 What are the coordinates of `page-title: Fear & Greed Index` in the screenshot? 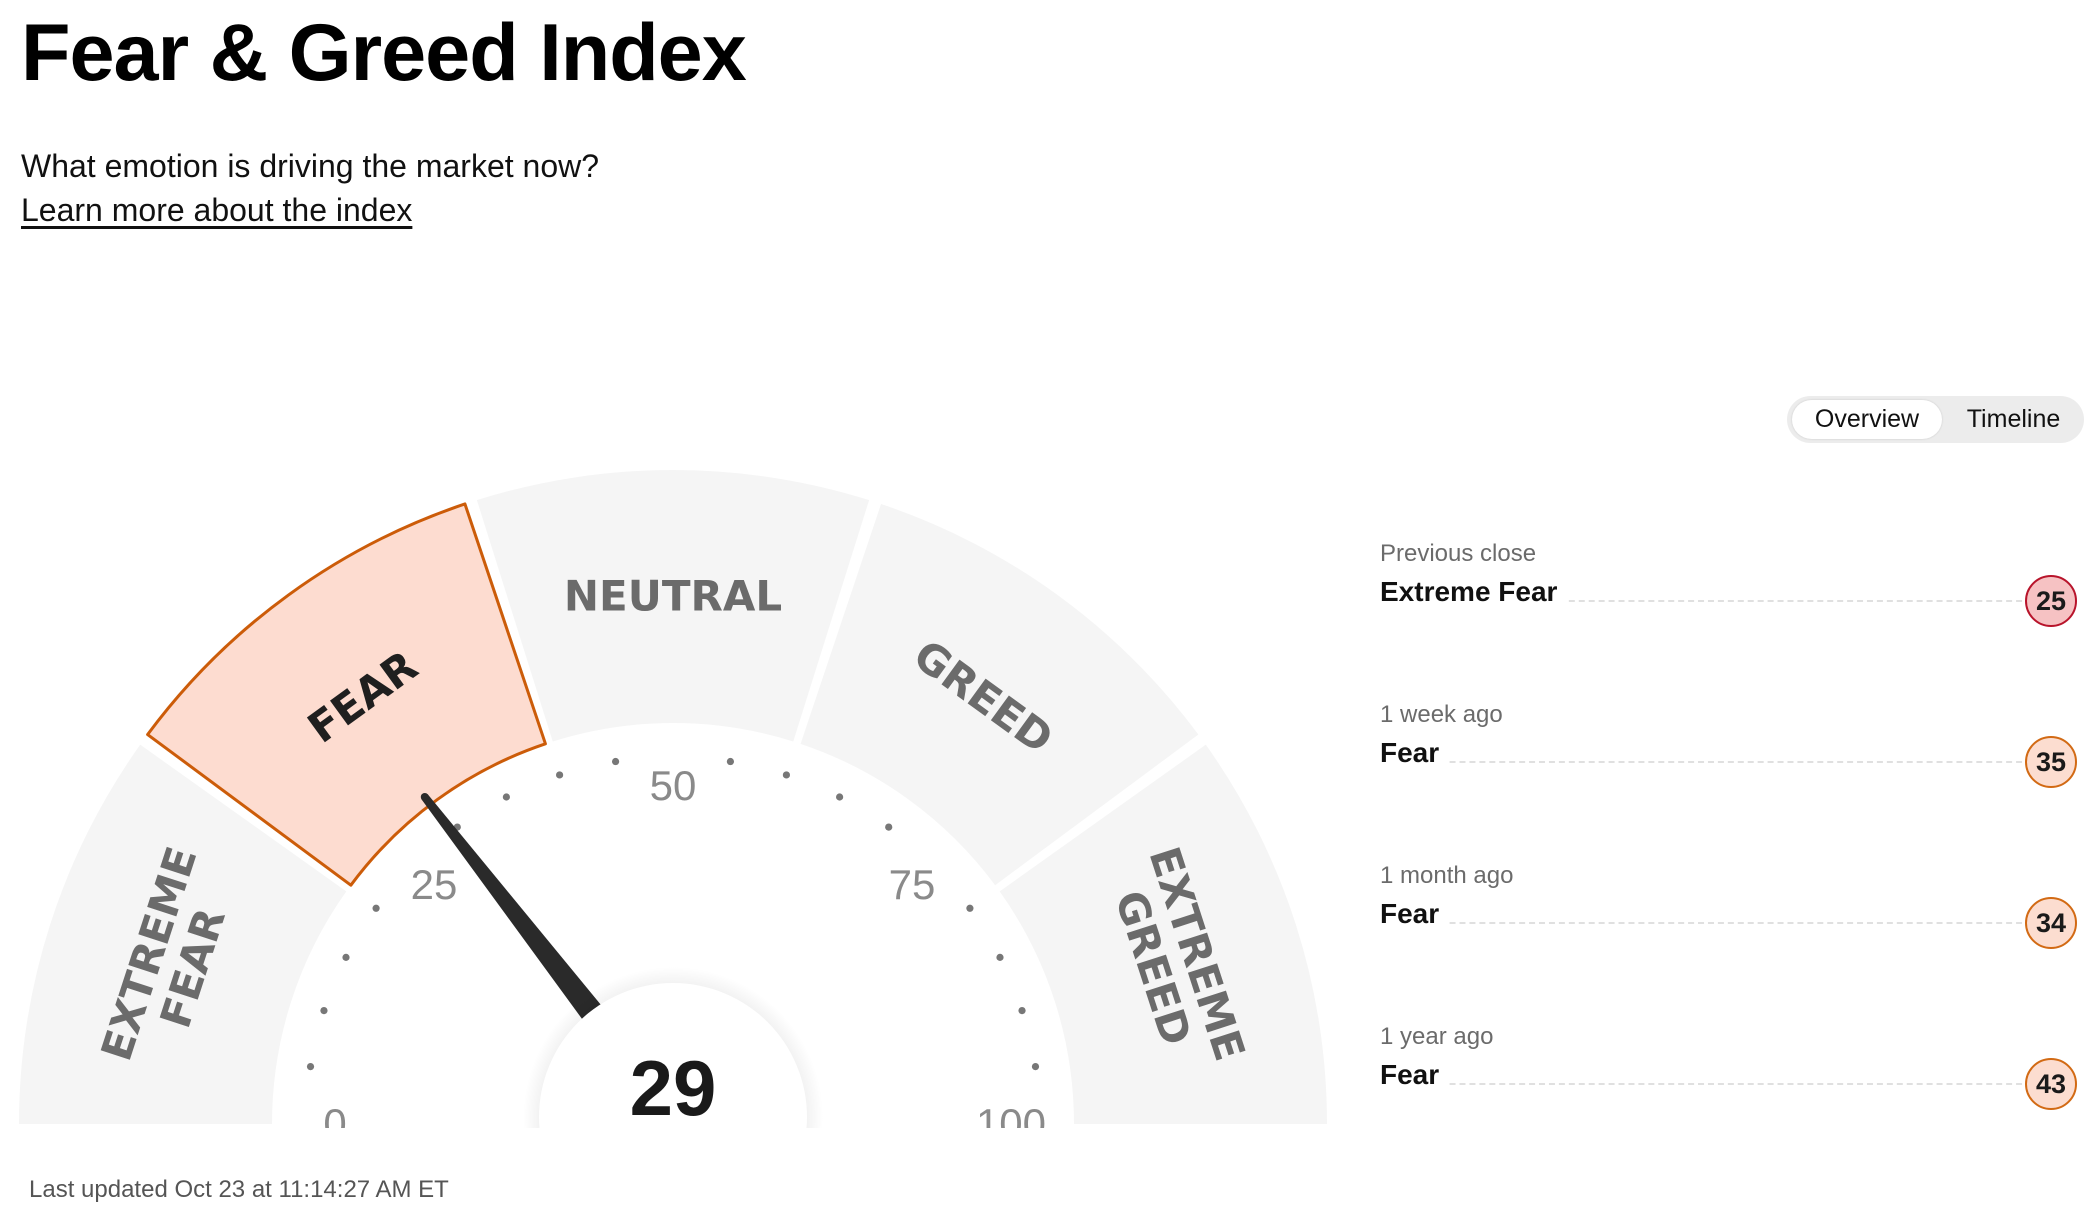 It's located at (384, 53).